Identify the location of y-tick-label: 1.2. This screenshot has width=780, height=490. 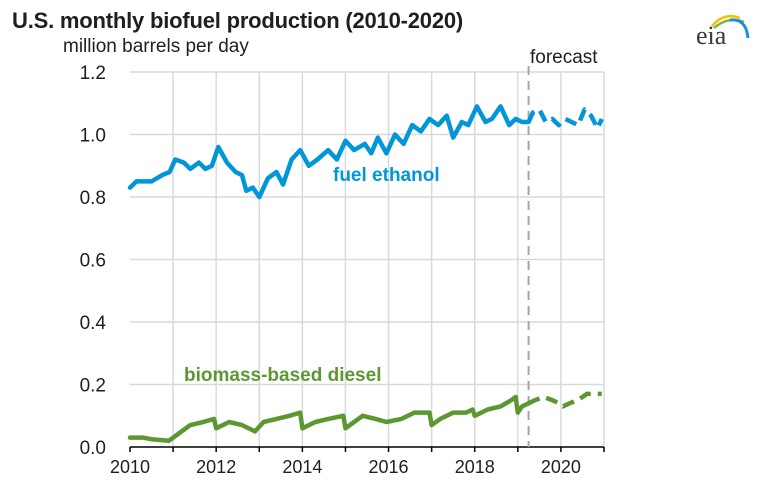
(93, 73).